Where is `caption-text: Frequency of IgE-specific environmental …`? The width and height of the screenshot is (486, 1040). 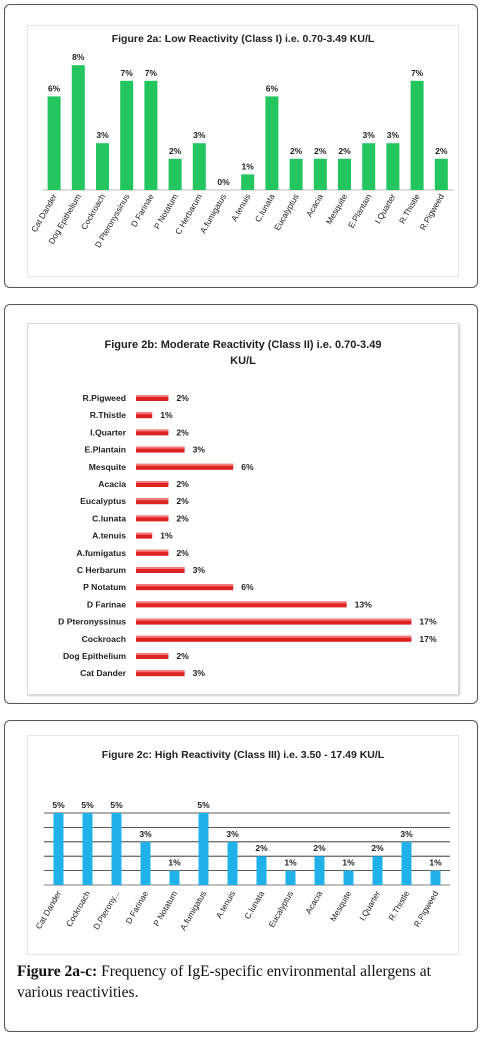 caption-text: Frequency of IgE-specific environmental … is located at coordinates (224, 982).